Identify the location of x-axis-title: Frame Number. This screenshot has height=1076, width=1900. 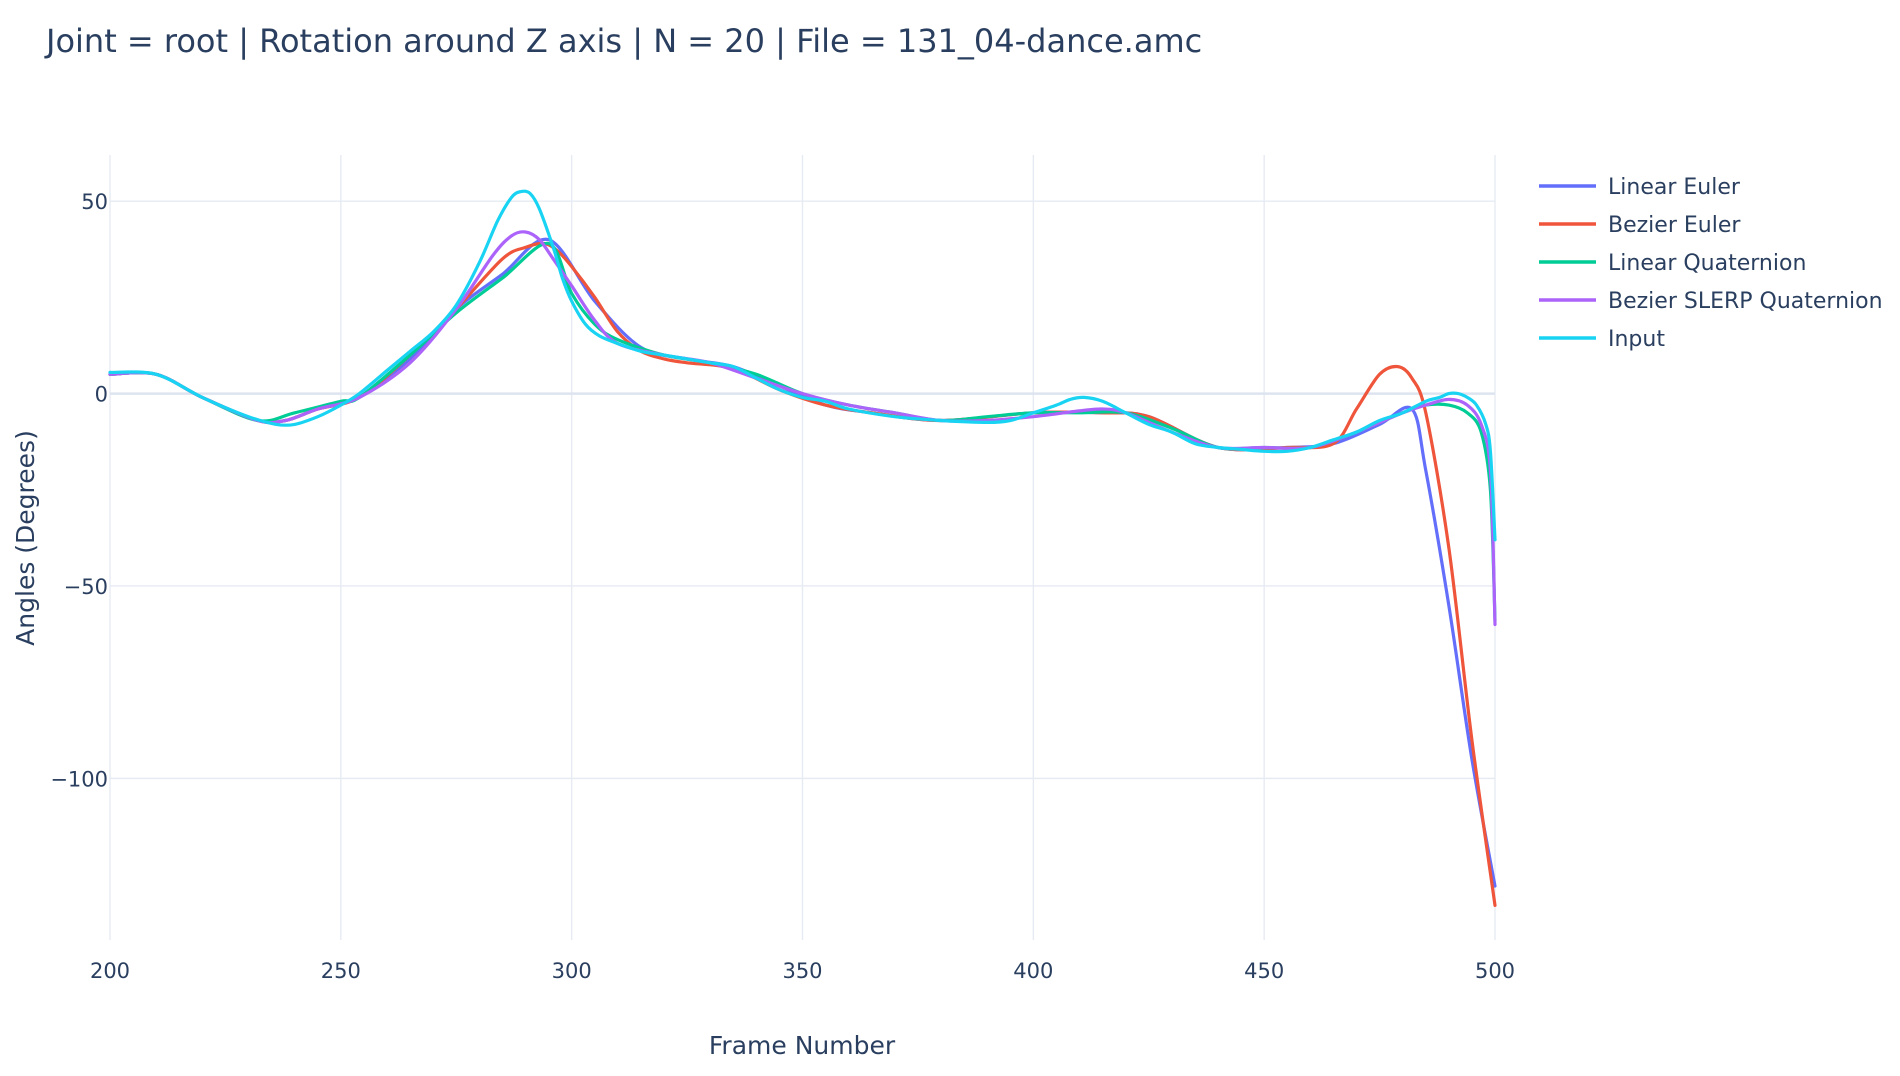
(802, 1045).